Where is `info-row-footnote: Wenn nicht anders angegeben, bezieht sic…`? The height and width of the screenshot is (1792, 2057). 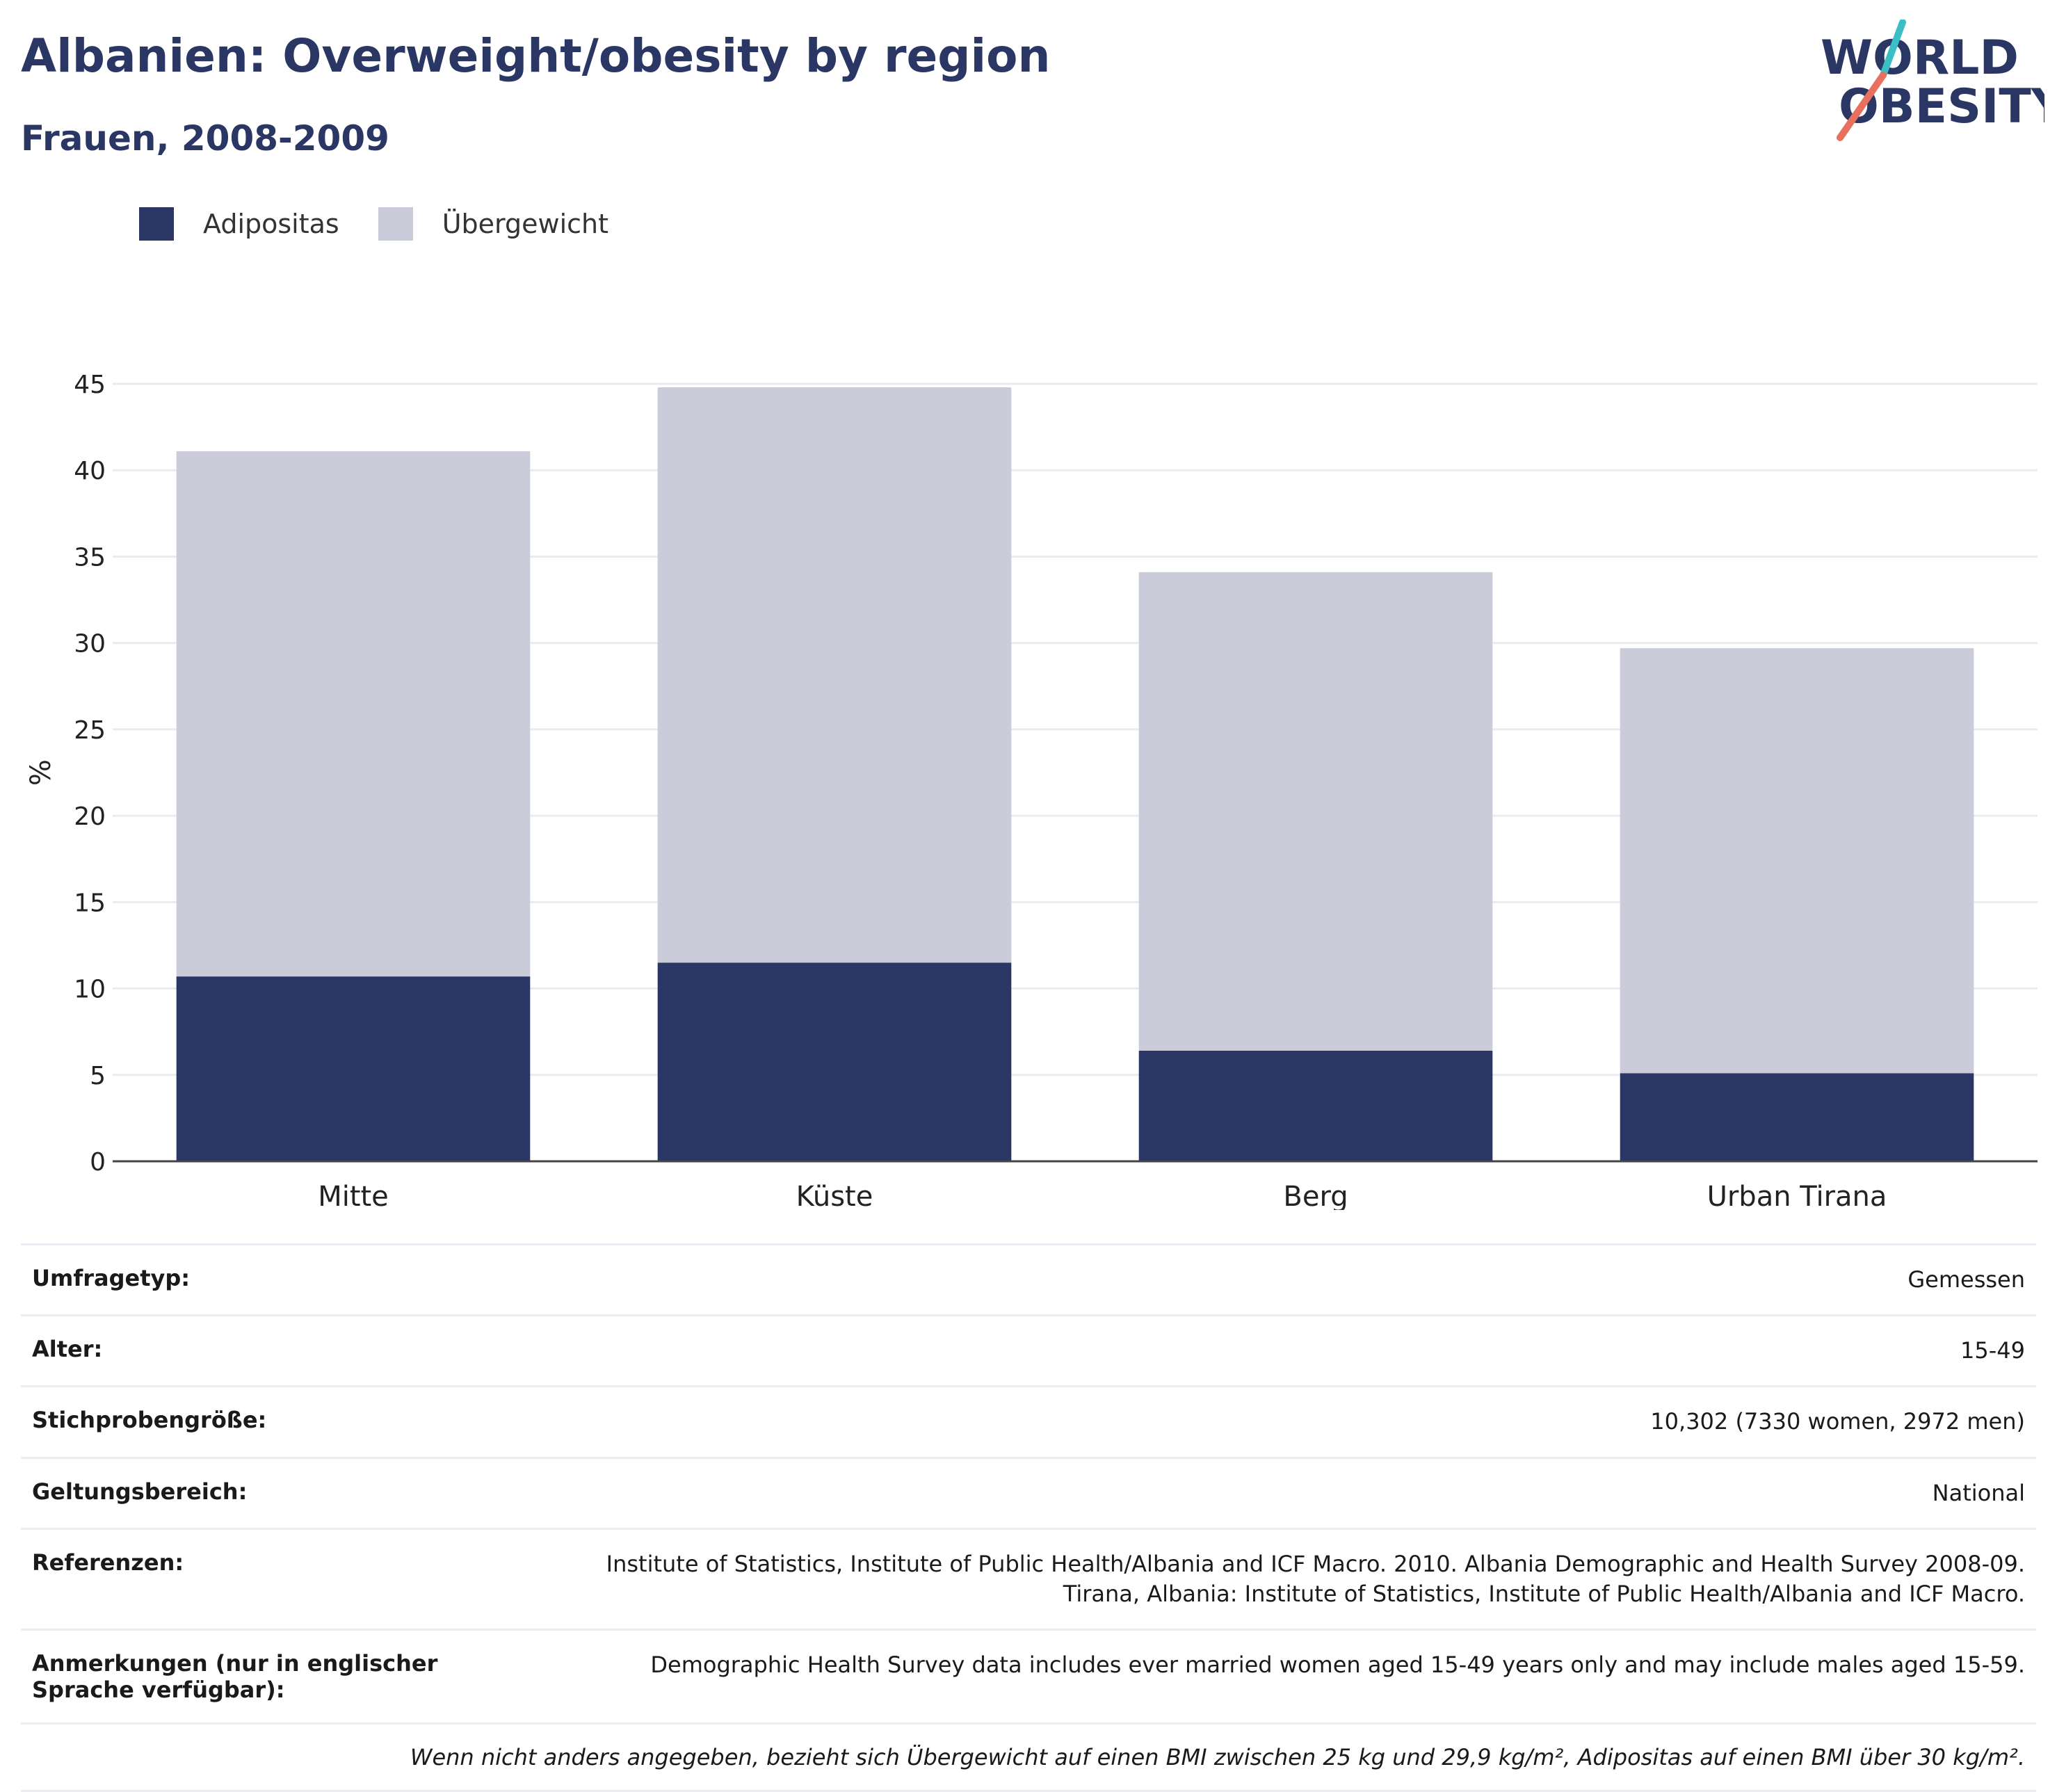 info-row-footnote: Wenn nicht anders angegeben, bezieht sic… is located at coordinates (1028, 1757).